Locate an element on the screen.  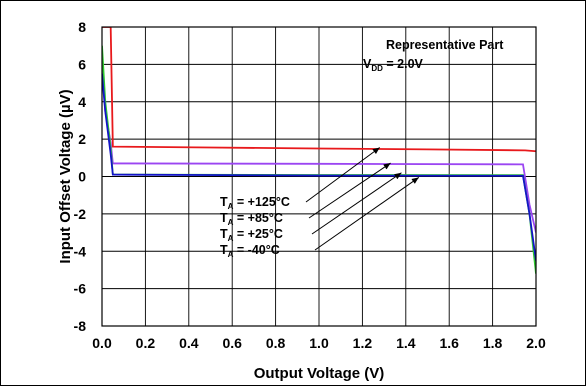
vdd-value: = 2.0V is located at coordinates (403, 64).